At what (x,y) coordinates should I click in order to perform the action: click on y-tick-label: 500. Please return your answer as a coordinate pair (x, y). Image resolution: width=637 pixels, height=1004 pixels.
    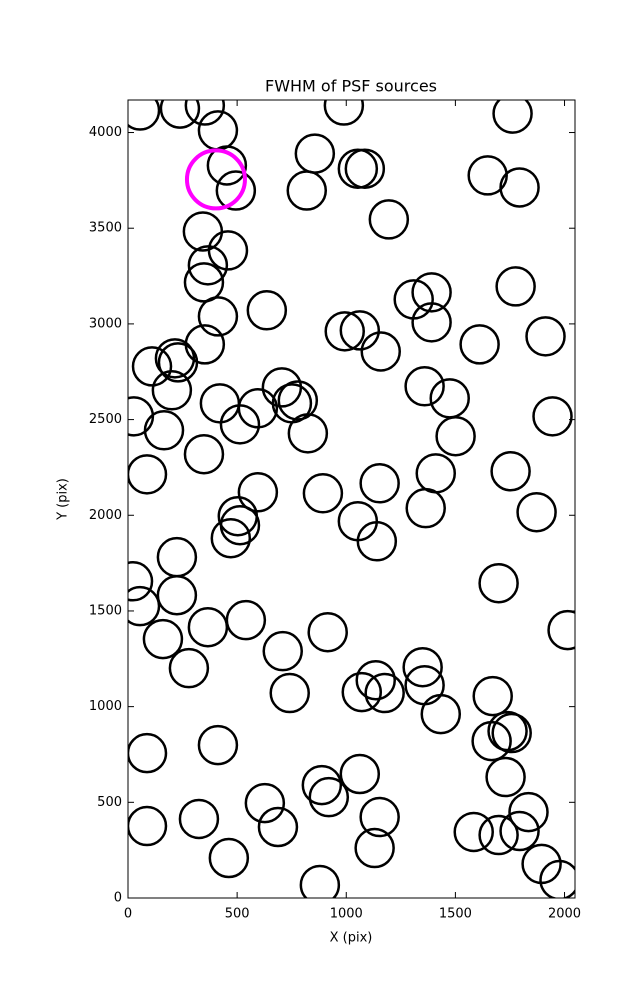
    Looking at the image, I should click on (109, 802).